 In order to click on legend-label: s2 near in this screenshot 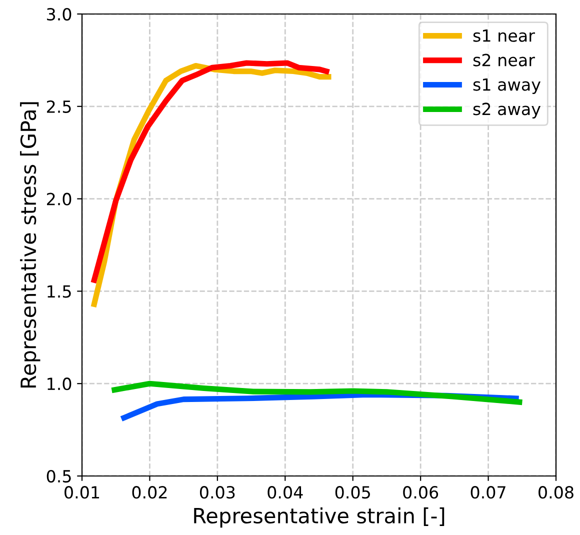, I will do `click(504, 60)`.